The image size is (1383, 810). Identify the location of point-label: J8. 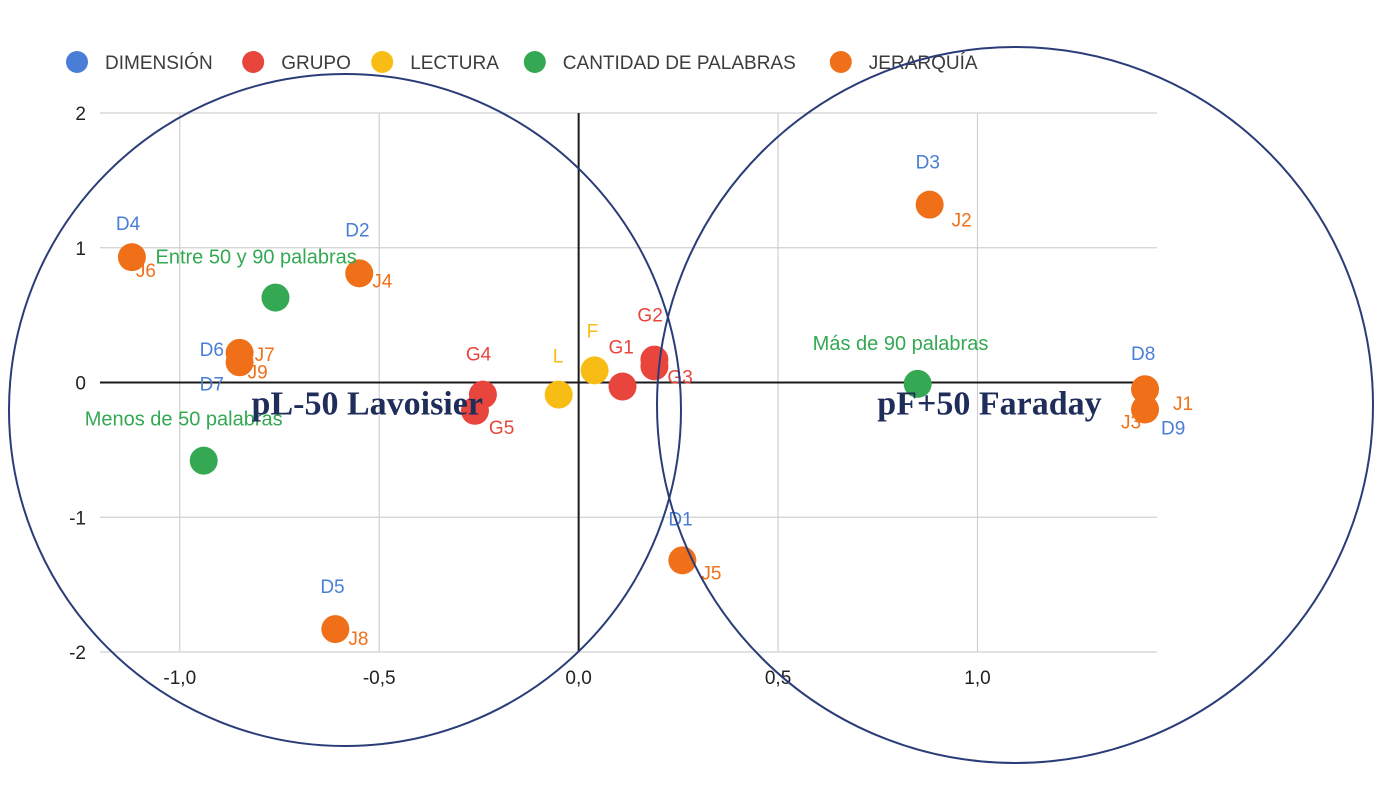
(358, 639).